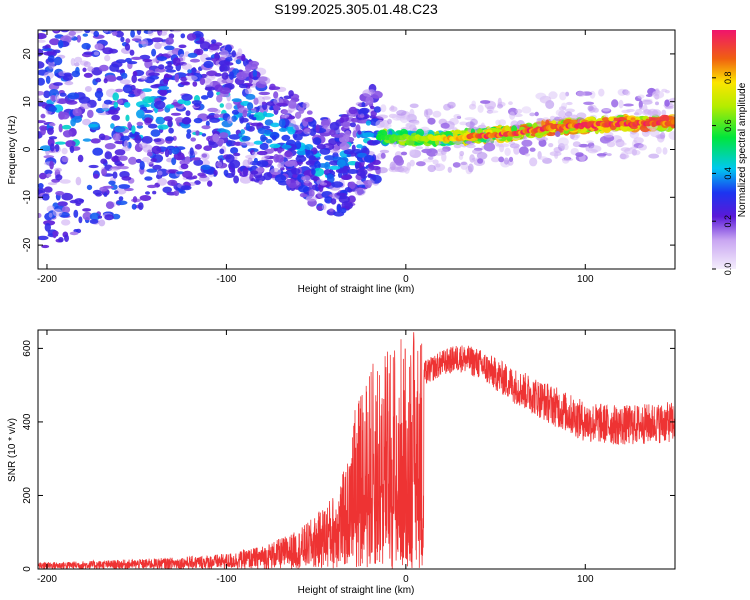 The image size is (750, 600). What do you see at coordinates (356, 9) in the screenshot?
I see `figure-title: S199.2025.305.01.48.C23` at bounding box center [356, 9].